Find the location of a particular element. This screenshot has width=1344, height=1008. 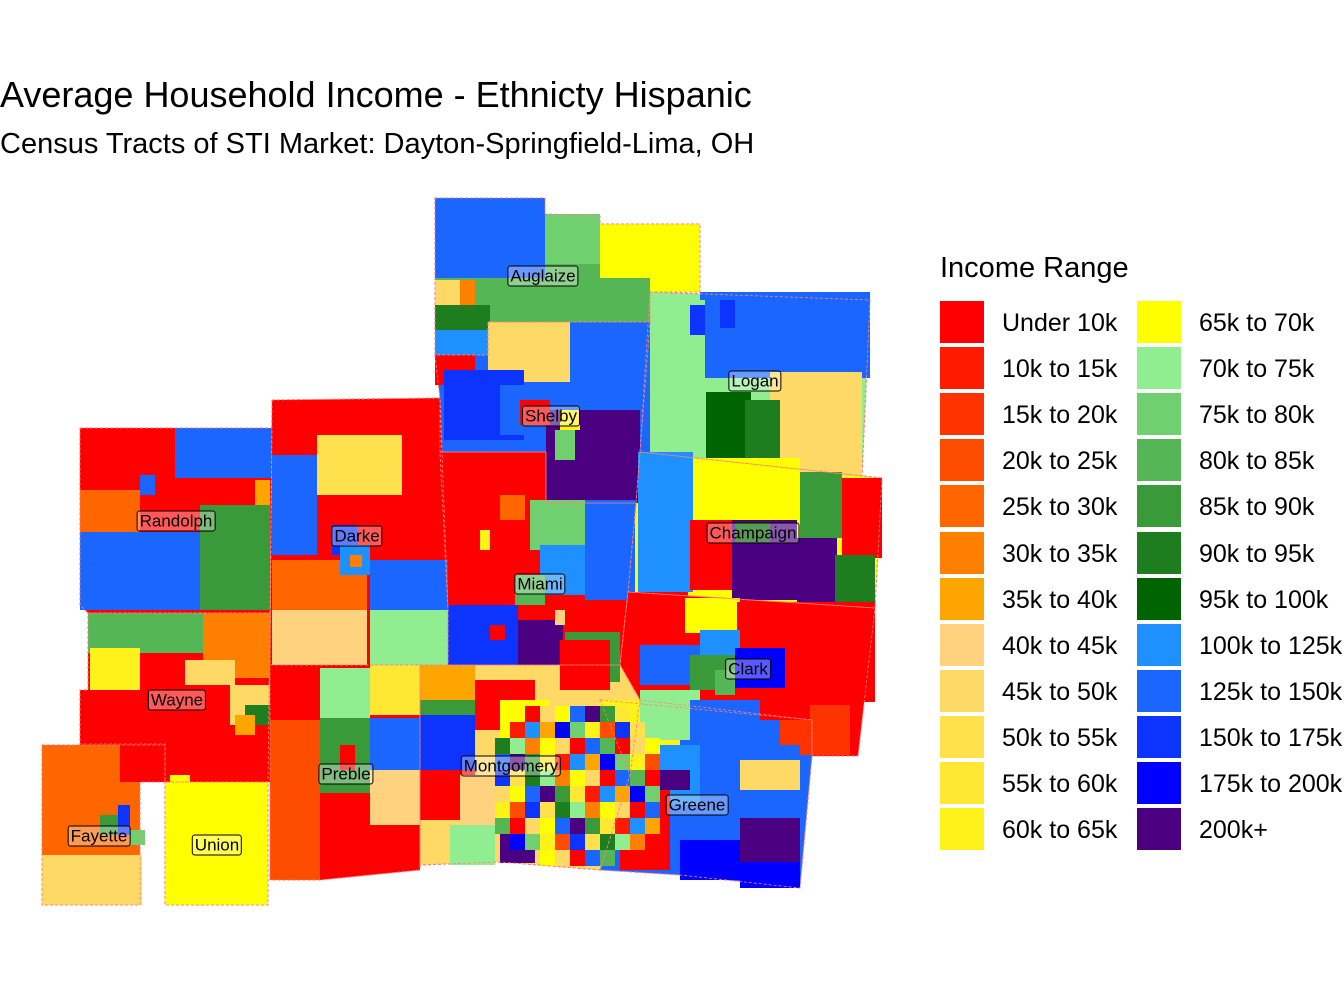

legend-label: 85k to 90k is located at coordinates (1257, 507).